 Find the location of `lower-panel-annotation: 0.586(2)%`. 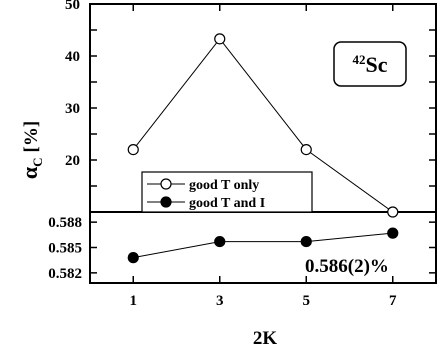

lower-panel-annotation: 0.586(2)% is located at coordinates (347, 266).